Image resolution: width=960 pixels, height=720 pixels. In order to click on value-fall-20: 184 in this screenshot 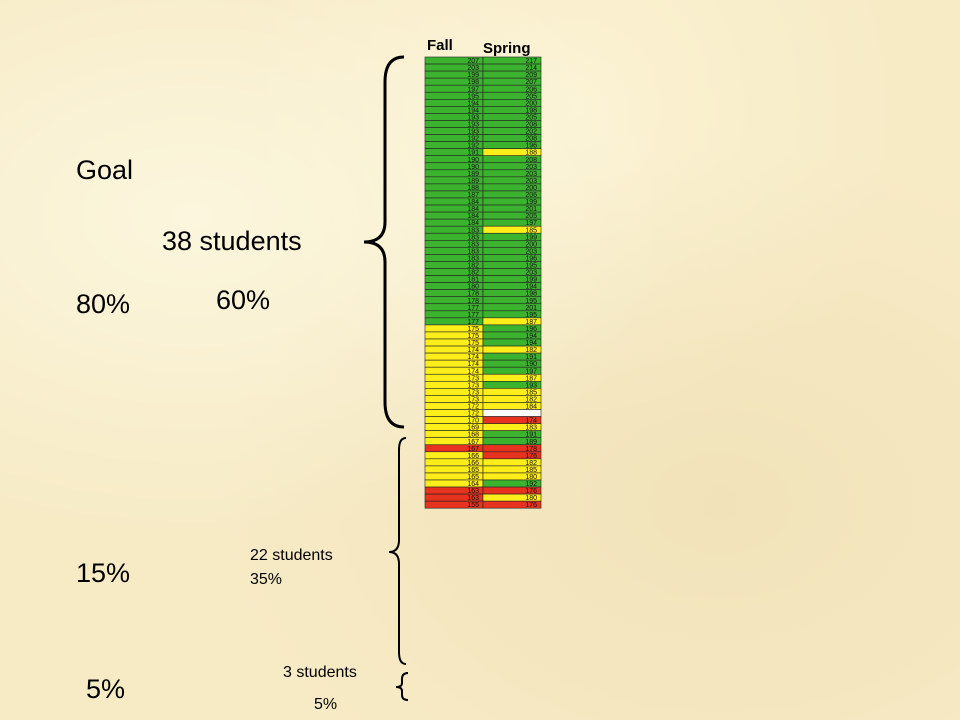, I will do `click(473, 202)`.